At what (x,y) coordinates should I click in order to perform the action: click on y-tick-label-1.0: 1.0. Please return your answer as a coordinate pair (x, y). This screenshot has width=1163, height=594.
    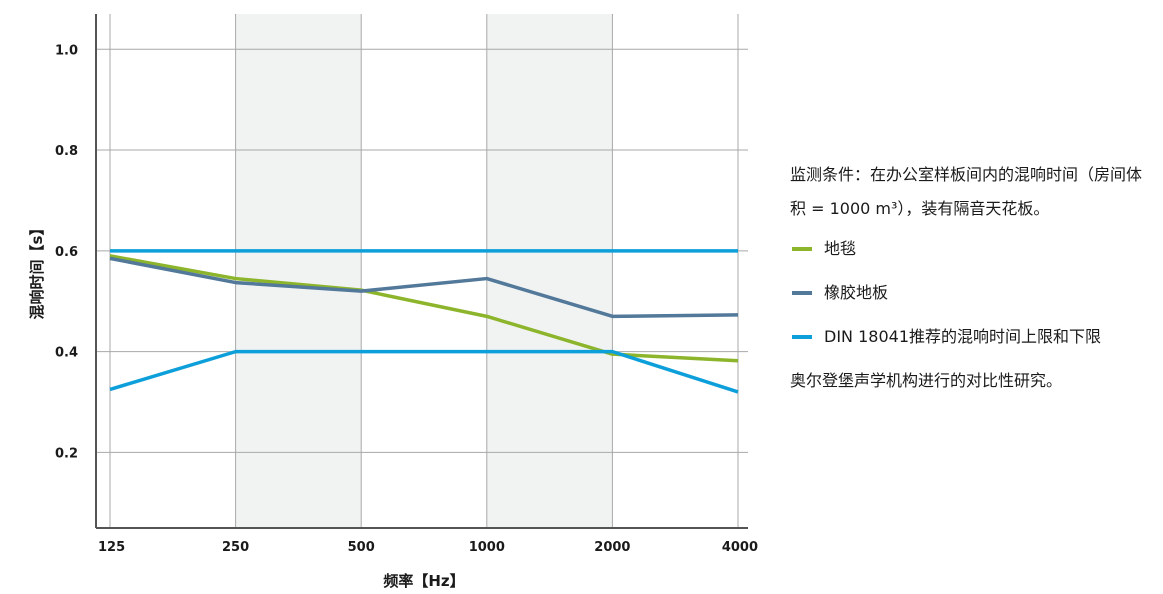
    Looking at the image, I should click on (66, 50).